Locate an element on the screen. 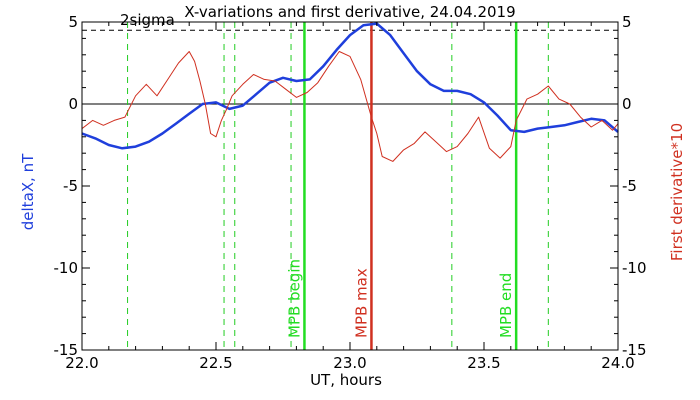 The height and width of the screenshot is (400, 700). y-left-tick-label-2: -5 is located at coordinates (70, 186).